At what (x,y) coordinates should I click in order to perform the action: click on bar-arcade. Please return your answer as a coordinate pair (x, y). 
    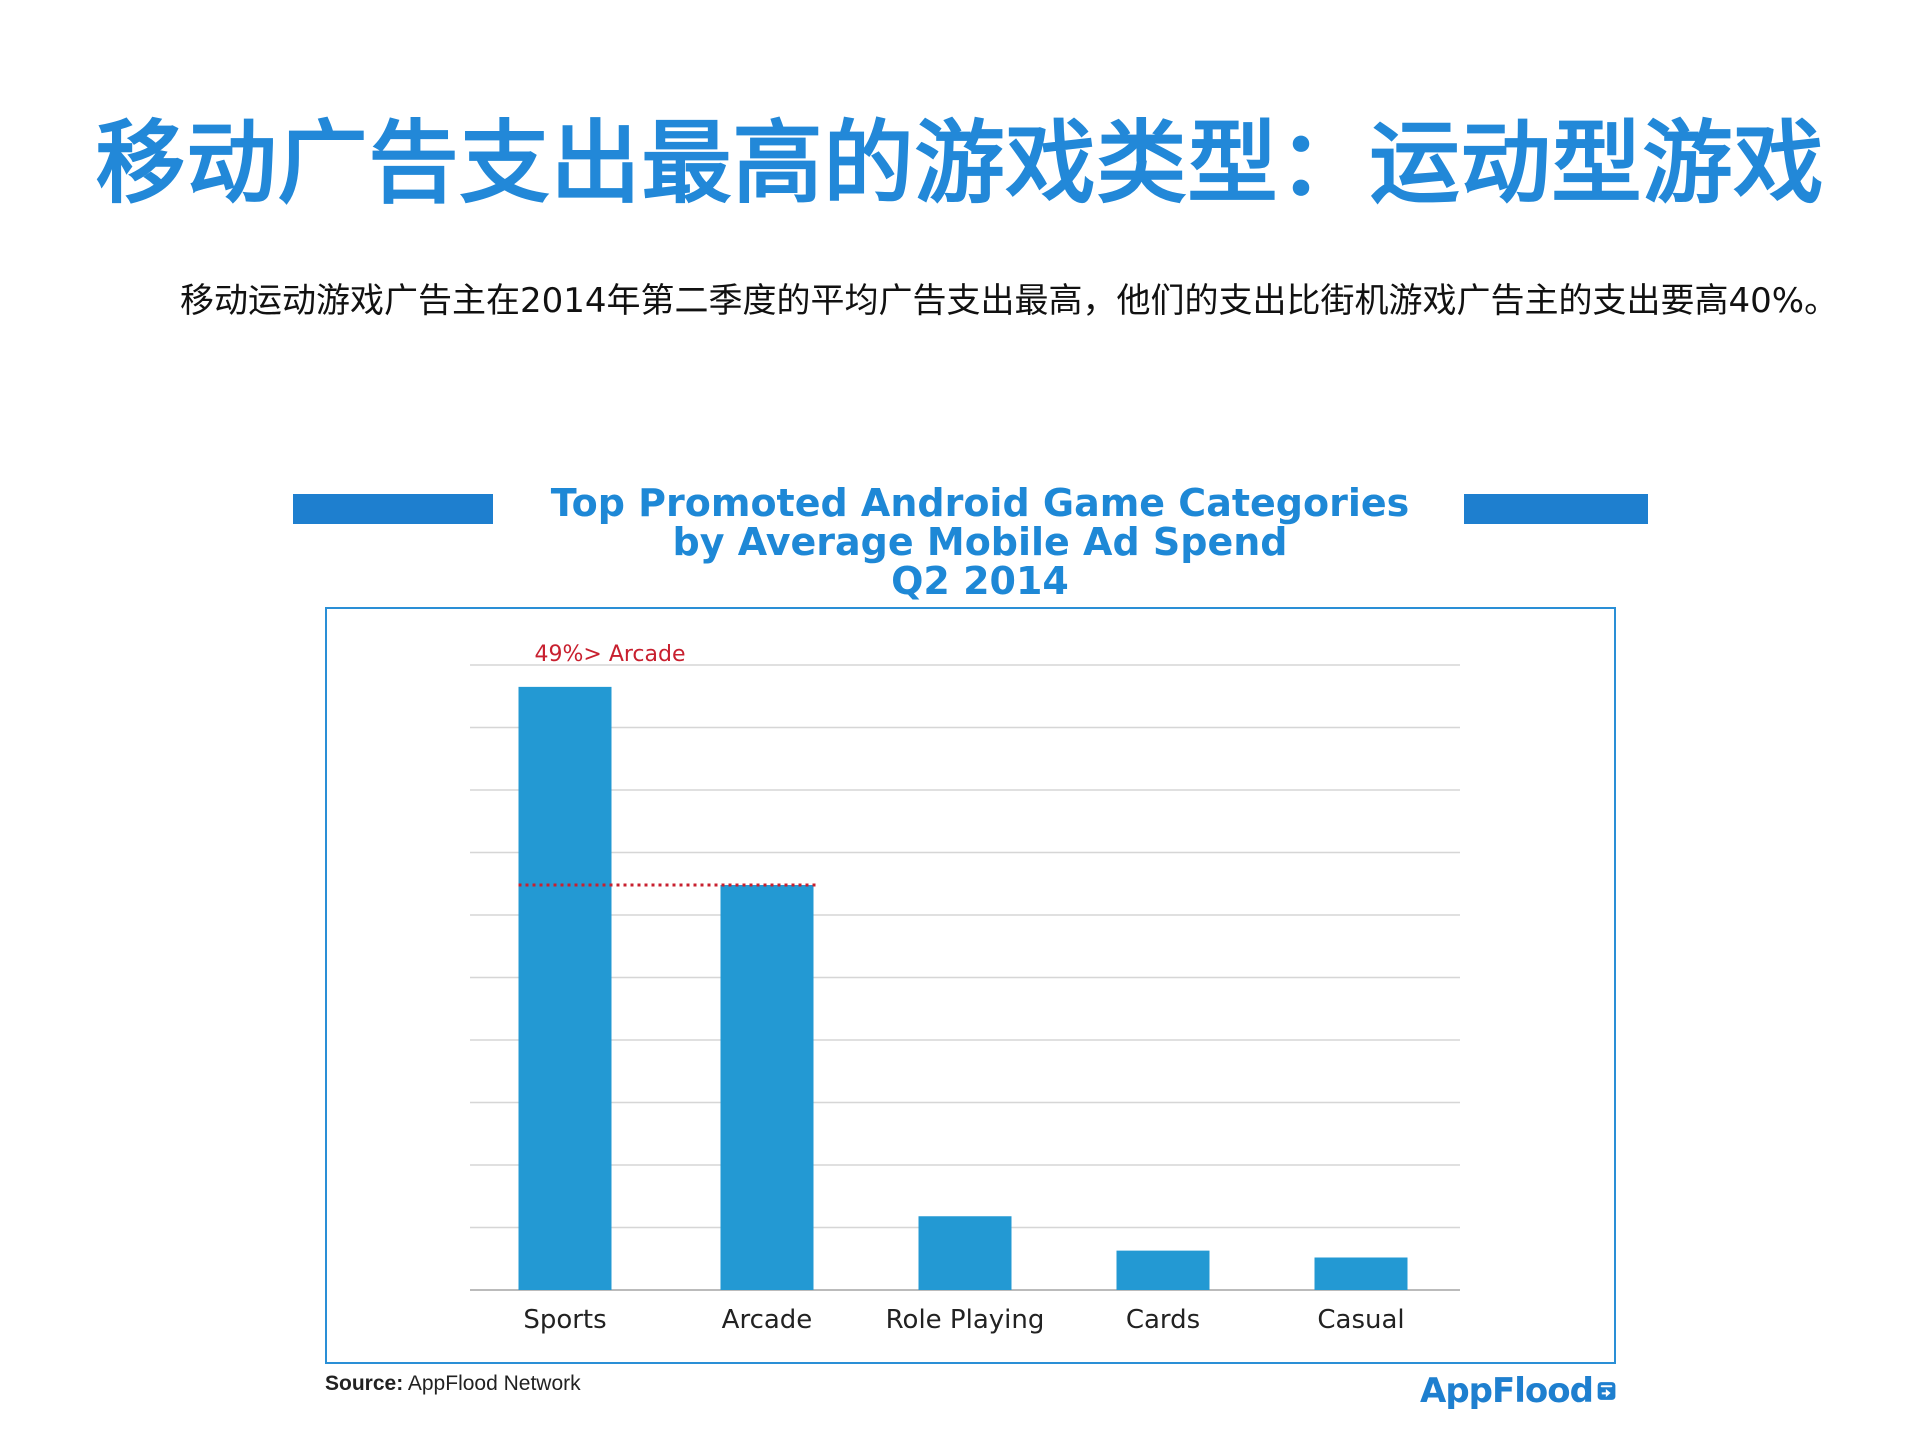
    Looking at the image, I should click on (767, 1087).